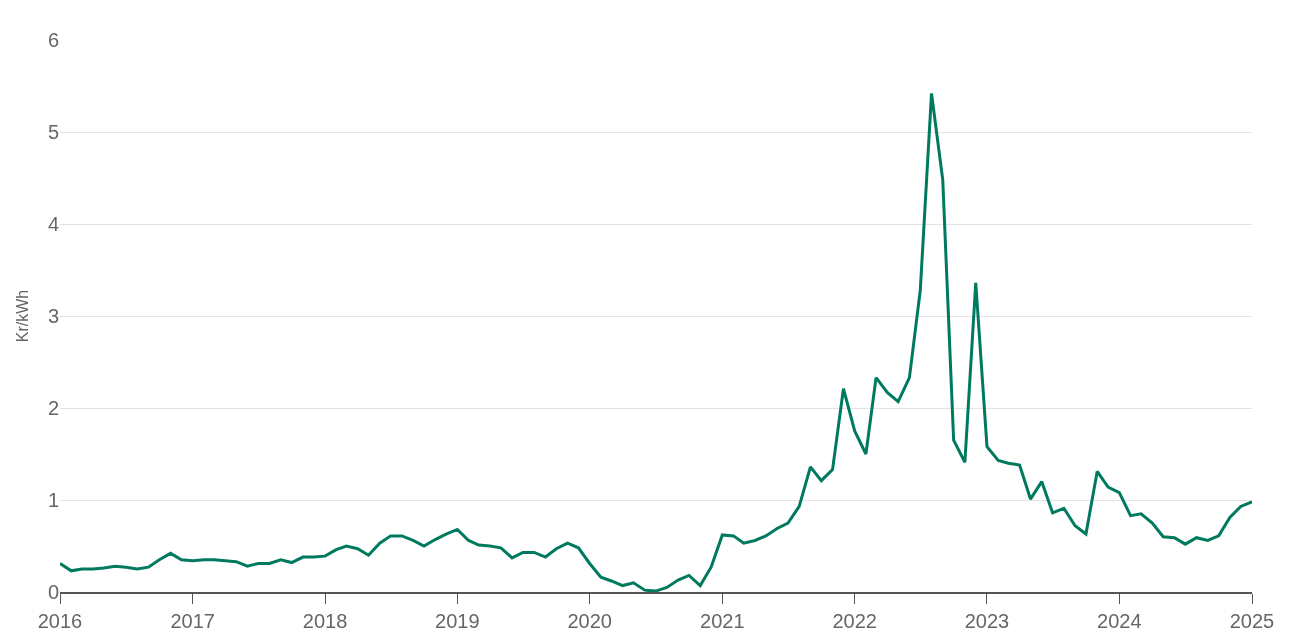 This screenshot has height=644, width=1292. Describe the element at coordinates (53, 592) in the screenshot. I see `y-tick-label: 0` at that location.